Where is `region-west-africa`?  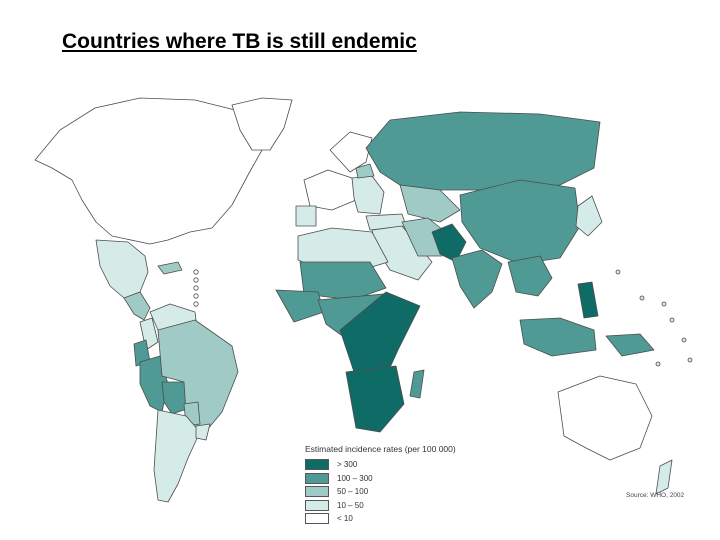 region-west-africa is located at coordinates (300, 306).